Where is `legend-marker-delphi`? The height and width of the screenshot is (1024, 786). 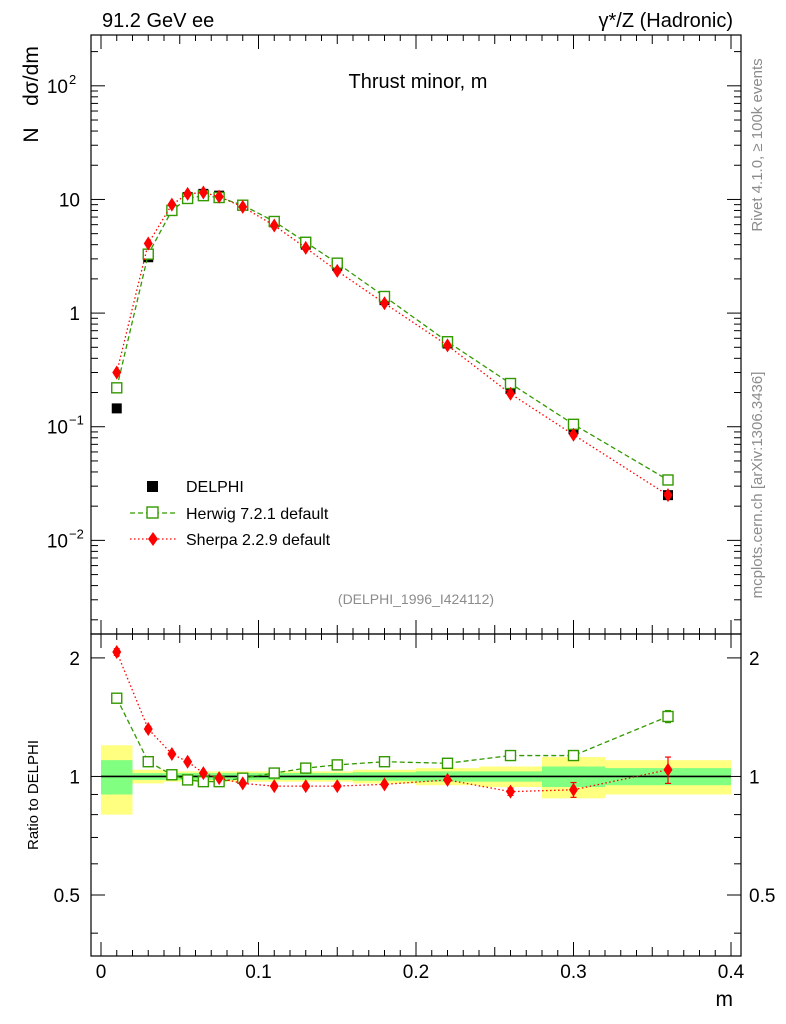
legend-marker-delphi is located at coordinates (152, 486).